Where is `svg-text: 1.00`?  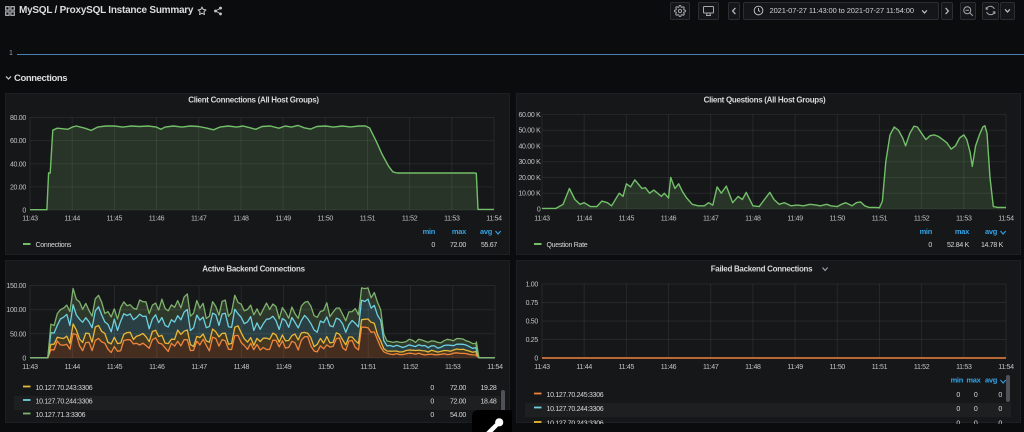
svg-text: 1.00 is located at coordinates (532, 285).